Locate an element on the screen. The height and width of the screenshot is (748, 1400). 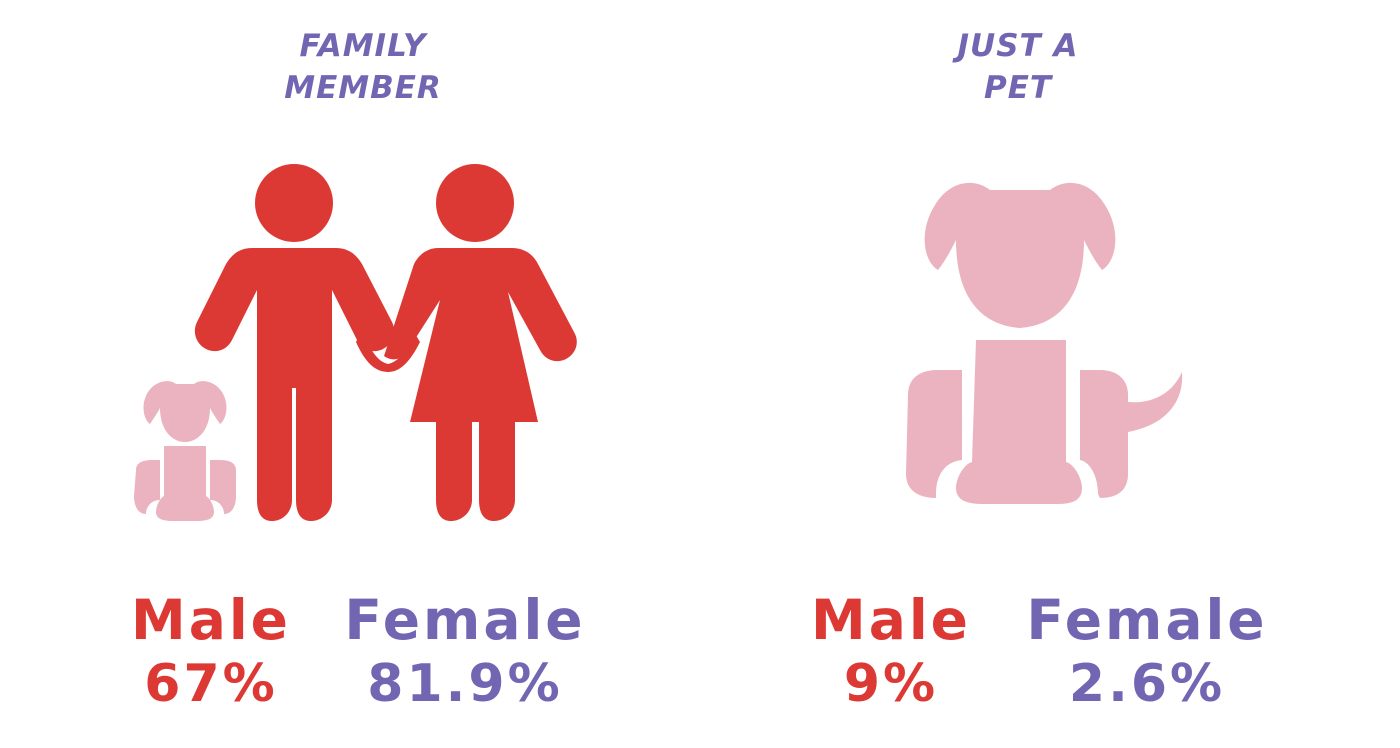
family-member-heading-line2: MEMBER is located at coordinates (363, 88).